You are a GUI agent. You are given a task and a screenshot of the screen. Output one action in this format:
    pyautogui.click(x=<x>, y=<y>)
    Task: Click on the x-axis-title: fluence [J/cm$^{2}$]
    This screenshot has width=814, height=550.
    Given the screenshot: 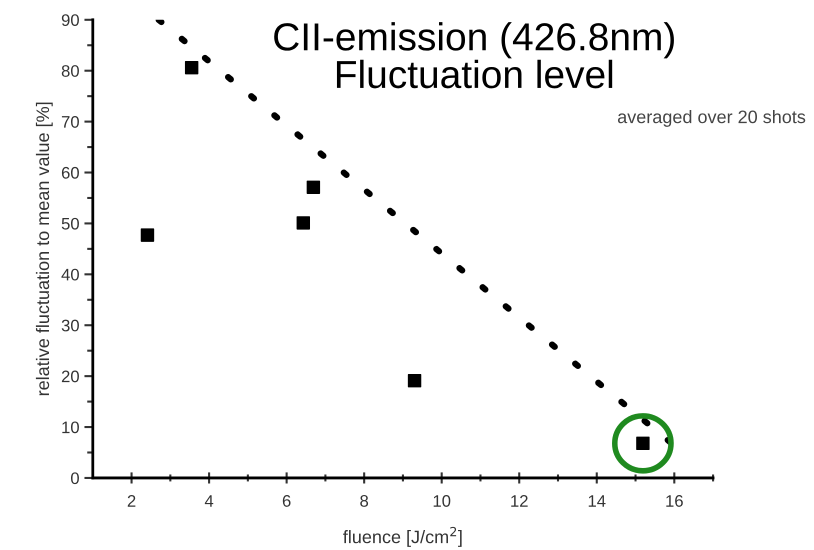 What is the action you would take?
    pyautogui.click(x=402, y=536)
    